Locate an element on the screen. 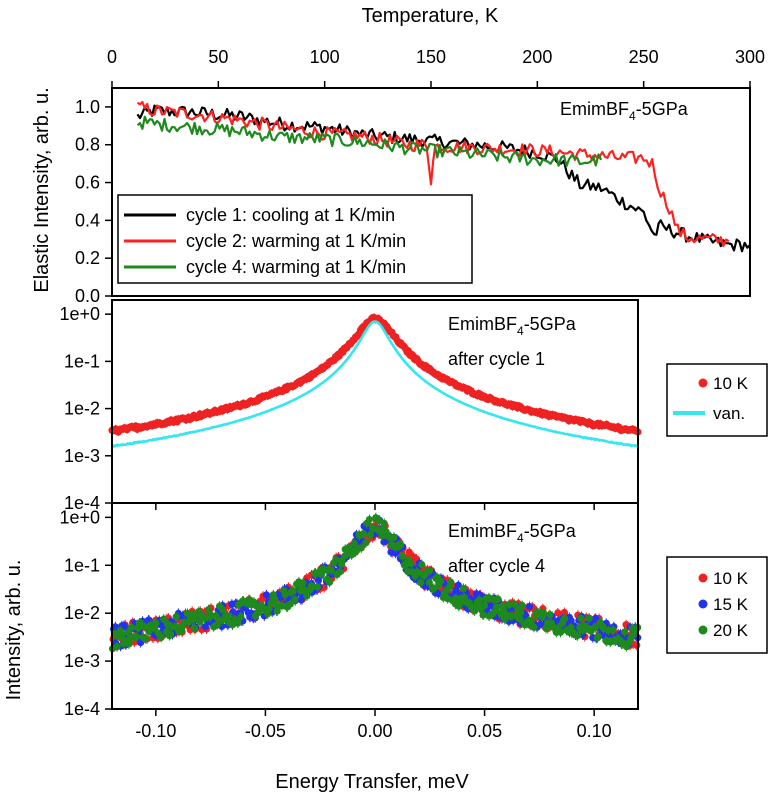  top-ylabel: Elastic Intensity, arb. u. is located at coordinates (42, 189).